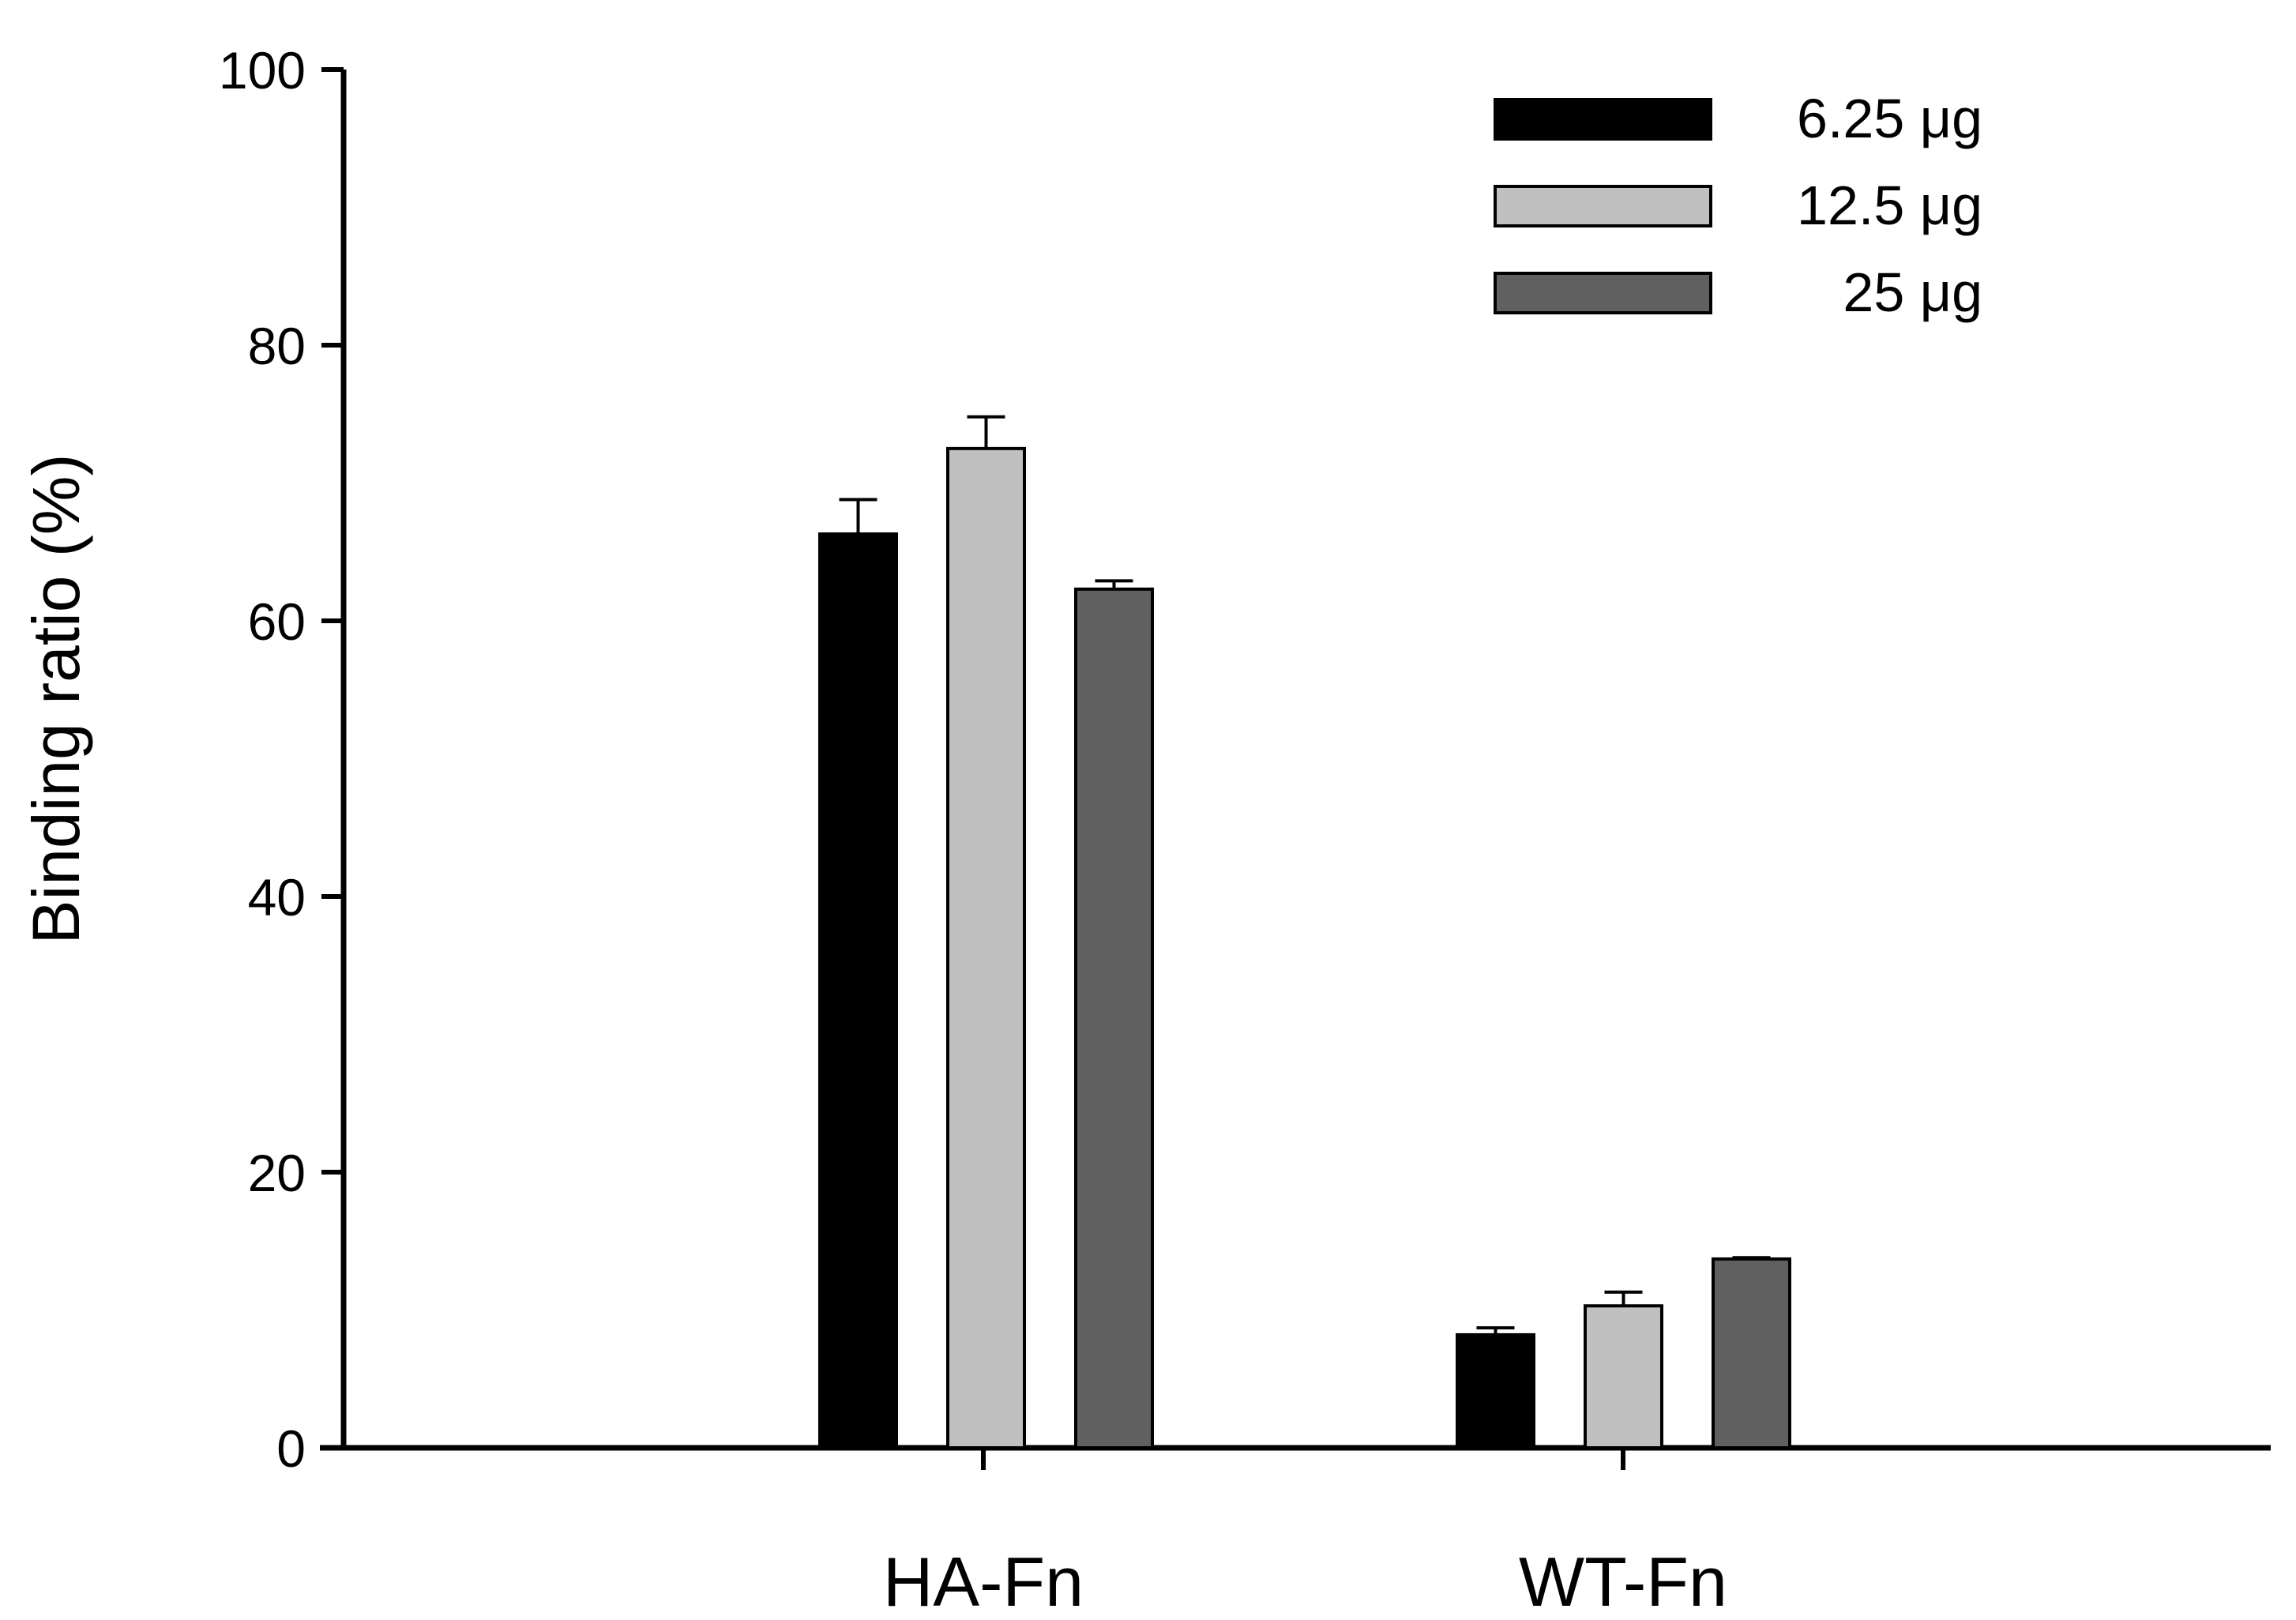 The width and height of the screenshot is (2296, 1620). I want to click on y-tick-label: 80, so click(277, 346).